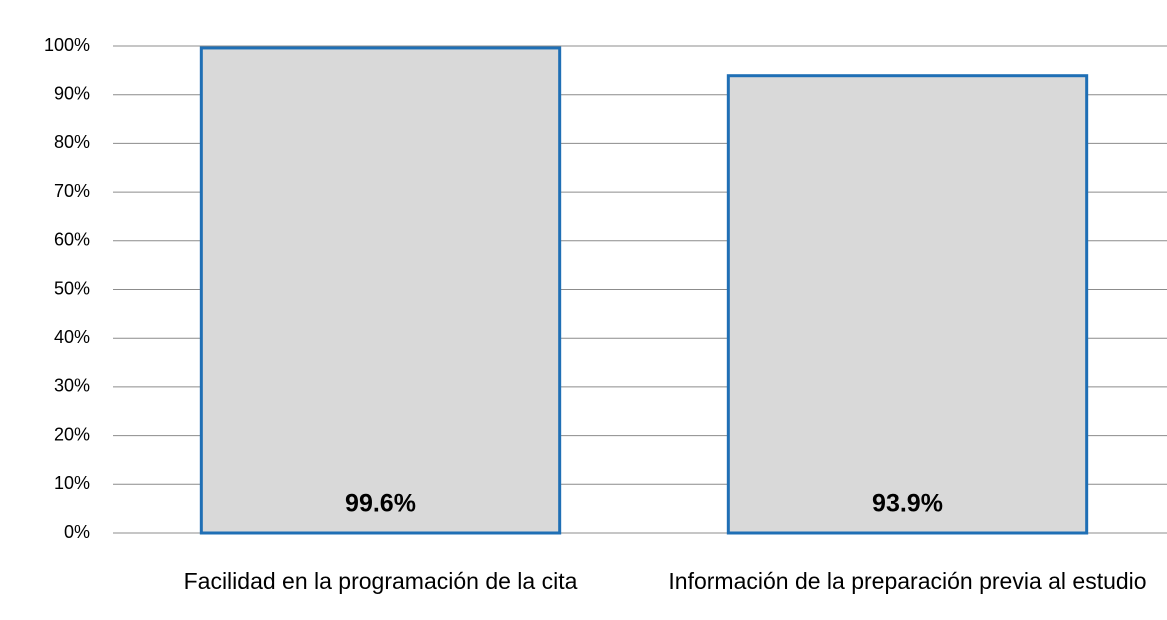 This screenshot has width=1167, height=620. I want to click on y-tick-label: 40%, so click(72, 337).